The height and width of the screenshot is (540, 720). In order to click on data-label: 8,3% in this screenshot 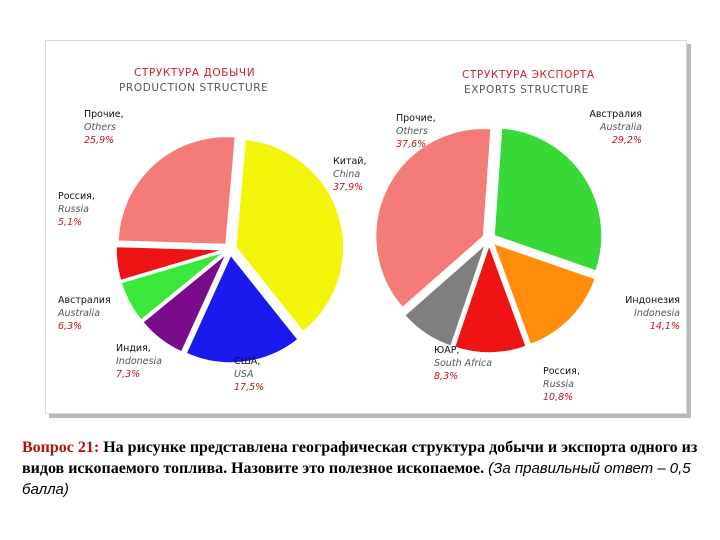, I will do `click(446, 376)`.